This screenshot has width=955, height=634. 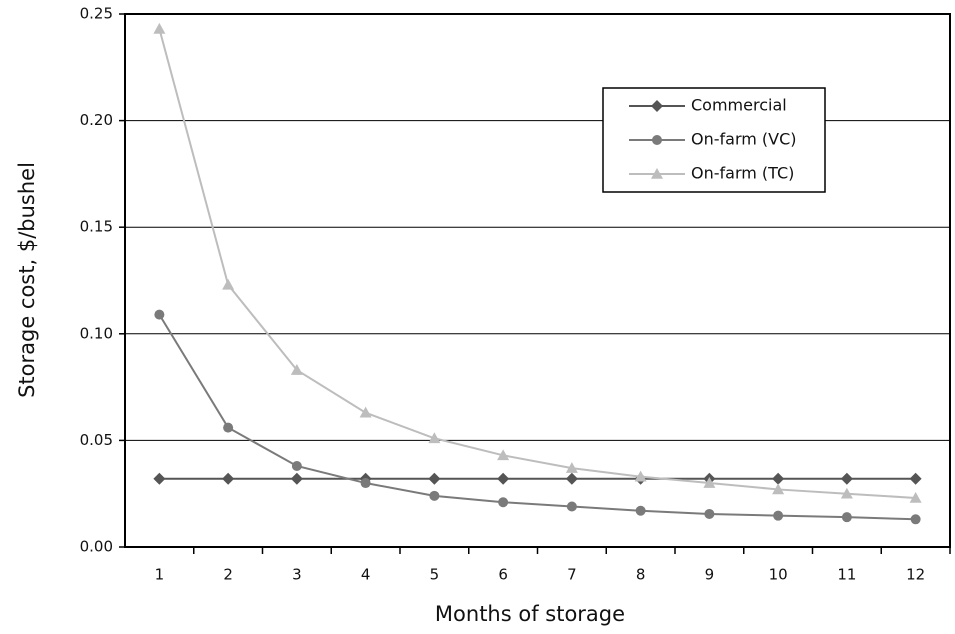 I want to click on legend-label: On-farm (VC), so click(x=744, y=139).